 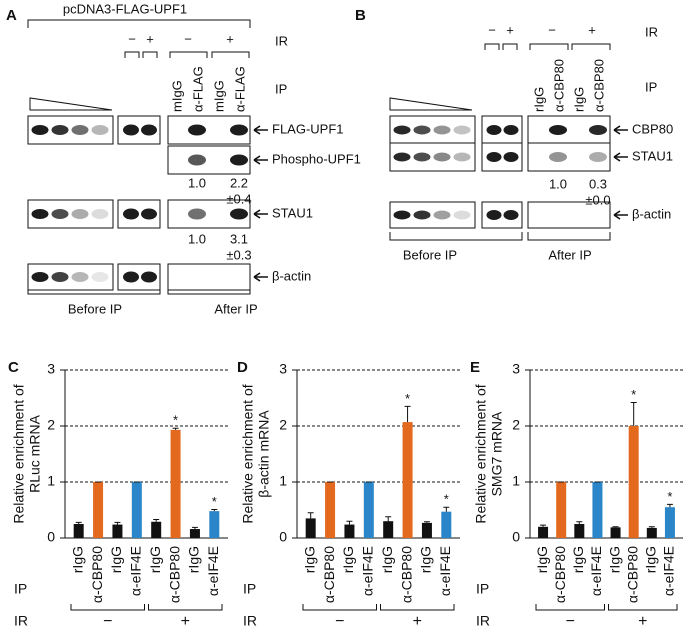 What do you see at coordinates (669, 496) in the screenshot?
I see `significance: *` at bounding box center [669, 496].